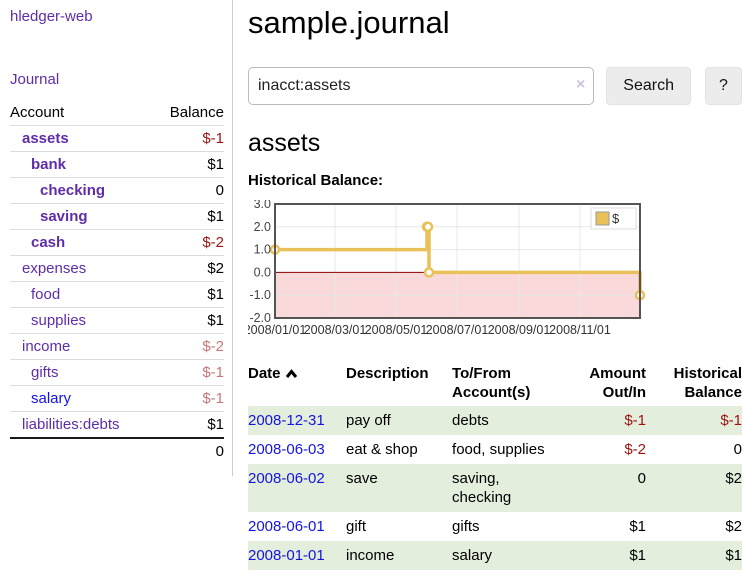 This screenshot has width=742, height=582. I want to click on account-row: assets $-1, so click(117, 138).